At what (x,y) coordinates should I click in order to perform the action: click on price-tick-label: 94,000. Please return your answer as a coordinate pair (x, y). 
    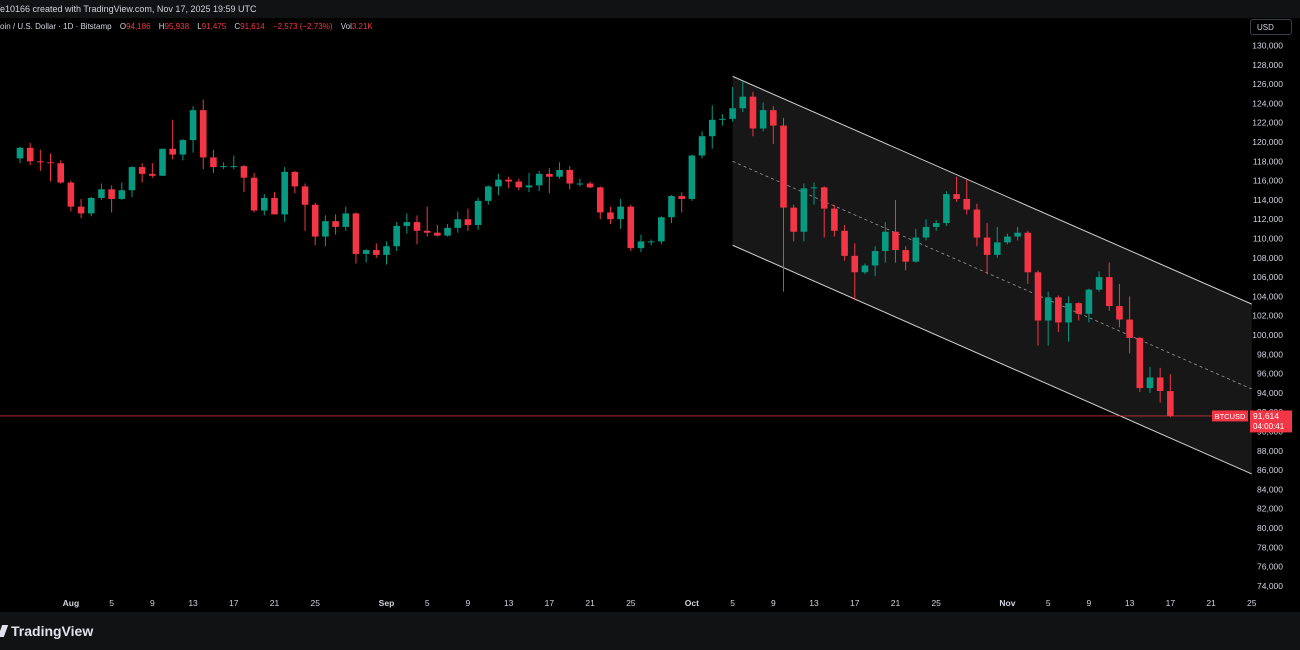
    Looking at the image, I should click on (1270, 393).